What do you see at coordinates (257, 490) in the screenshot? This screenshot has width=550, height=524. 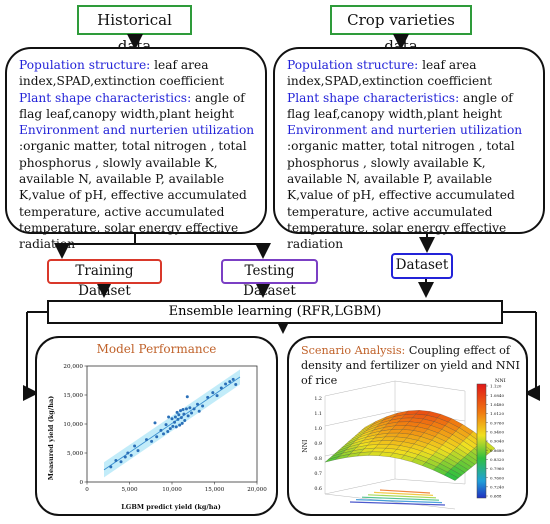 I see `x-tick-label: 20,000` at bounding box center [257, 490].